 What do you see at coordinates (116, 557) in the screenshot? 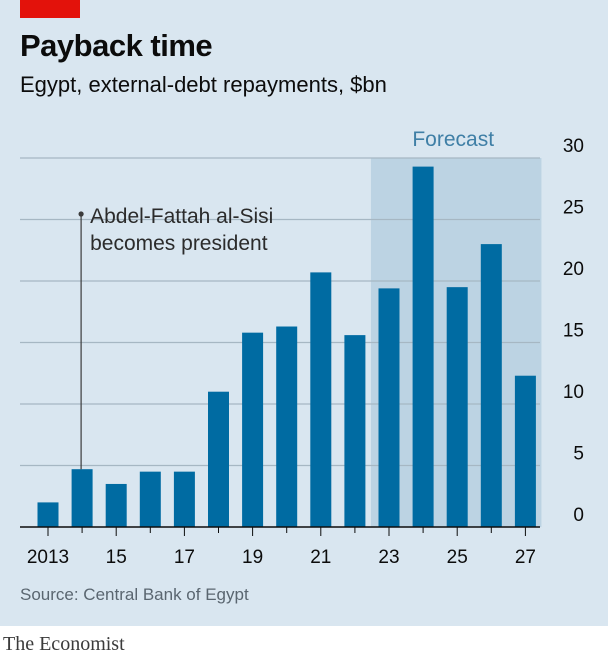
I see `x-tick-label: 15` at bounding box center [116, 557].